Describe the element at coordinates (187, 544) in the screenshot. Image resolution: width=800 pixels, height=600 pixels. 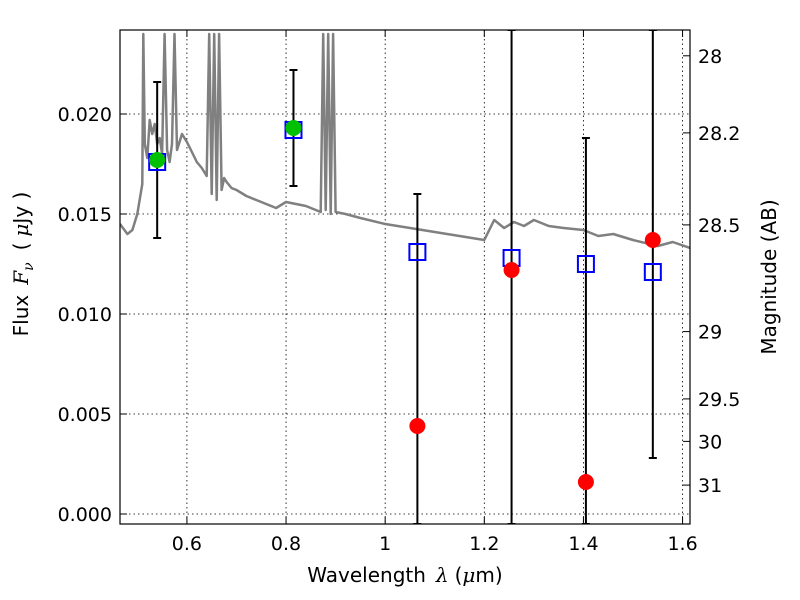
I see `x-tick-label: 0.6` at that location.